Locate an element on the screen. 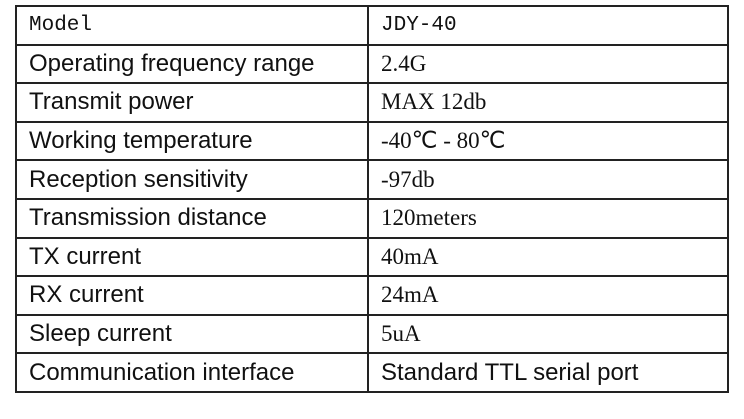 Image resolution: width=744 pixels, height=419 pixels. spec-label: Operating frequency range is located at coordinates (192, 64).